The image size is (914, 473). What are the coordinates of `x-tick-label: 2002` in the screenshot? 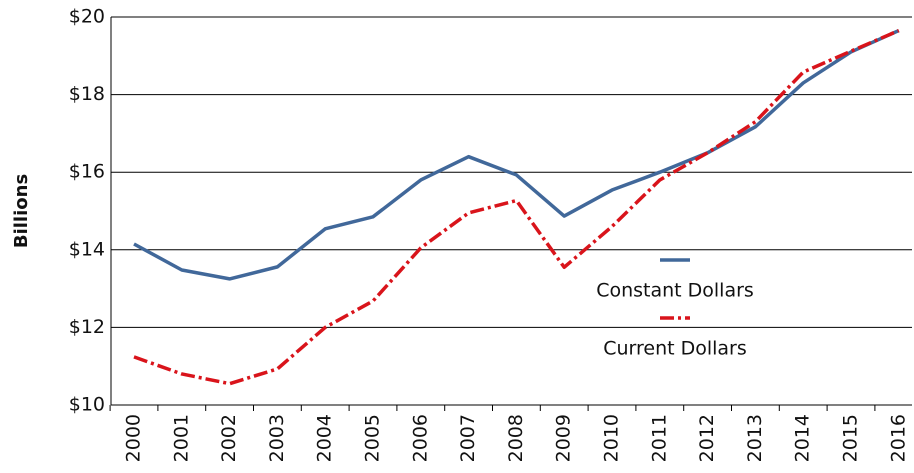 It's located at (229, 438).